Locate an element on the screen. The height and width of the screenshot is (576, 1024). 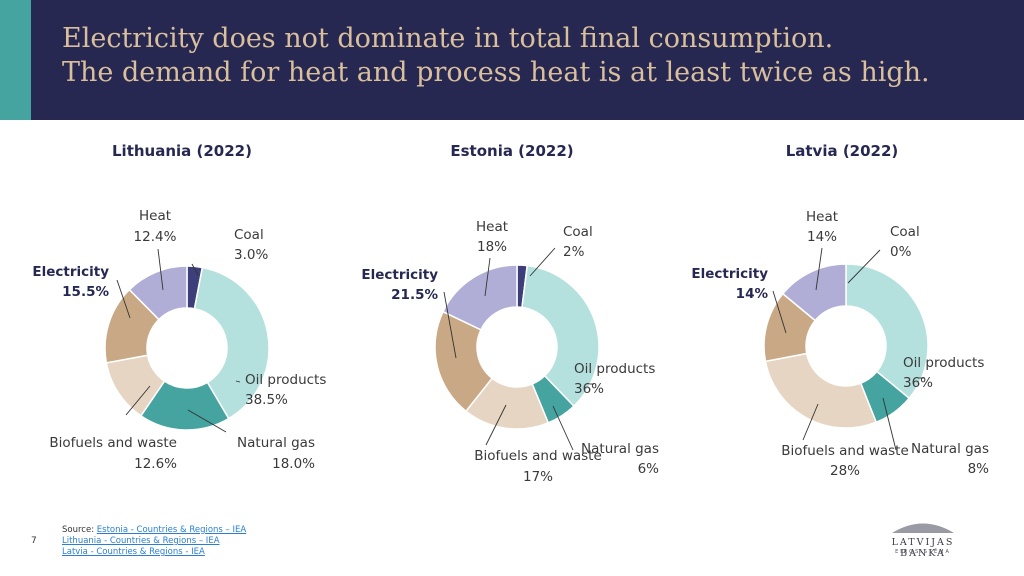
value-oil-products-estonia: 36% is located at coordinates (589, 389).